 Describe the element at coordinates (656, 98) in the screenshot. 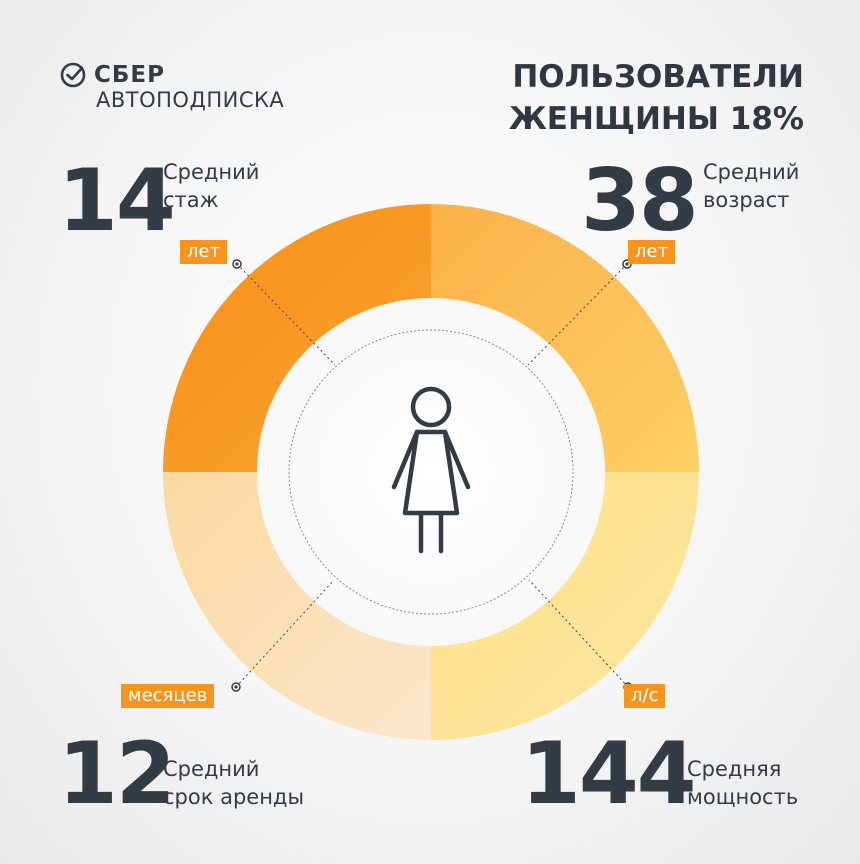

I see `headline: ПОЛЬЗОВАТЕЛИ ЖЕНЩИНЫ 18%` at that location.